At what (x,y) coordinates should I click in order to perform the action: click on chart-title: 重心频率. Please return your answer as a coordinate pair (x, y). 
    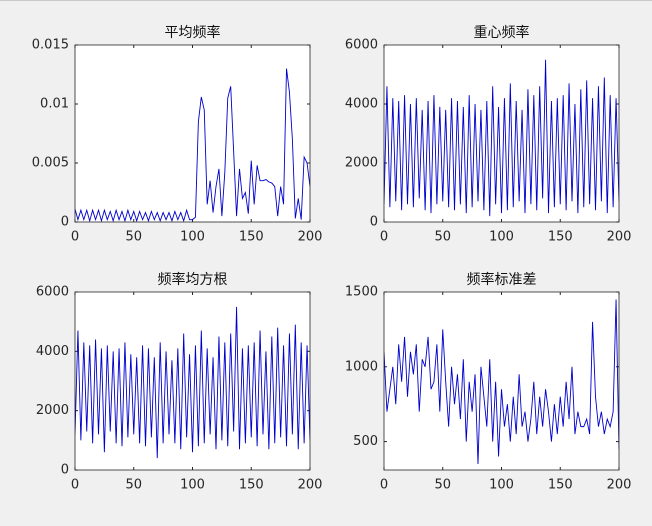
    Looking at the image, I should click on (502, 32).